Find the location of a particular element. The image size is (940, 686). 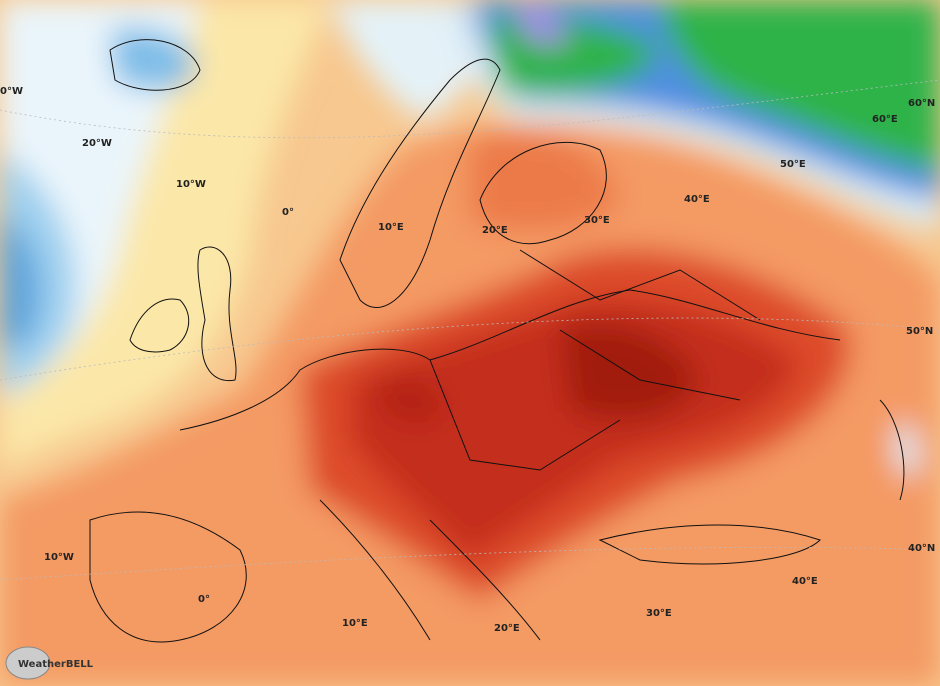

grid-label: 0°W is located at coordinates (11, 91).